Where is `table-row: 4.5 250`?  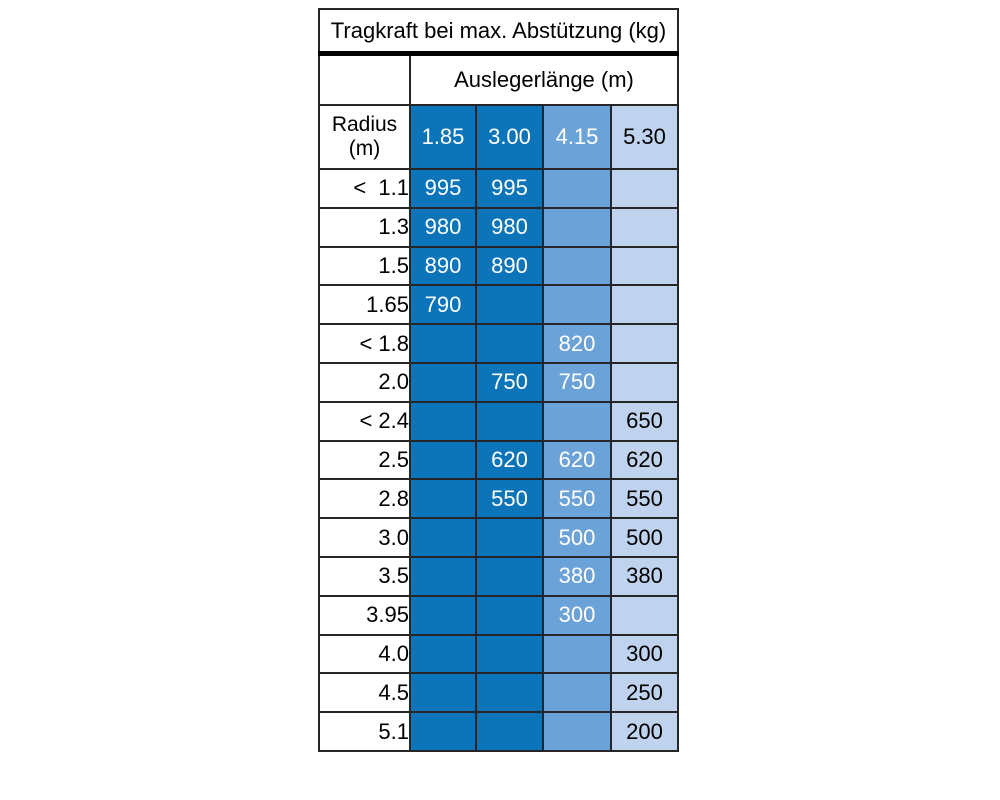
table-row: 4.5 250 is located at coordinates (498, 693).